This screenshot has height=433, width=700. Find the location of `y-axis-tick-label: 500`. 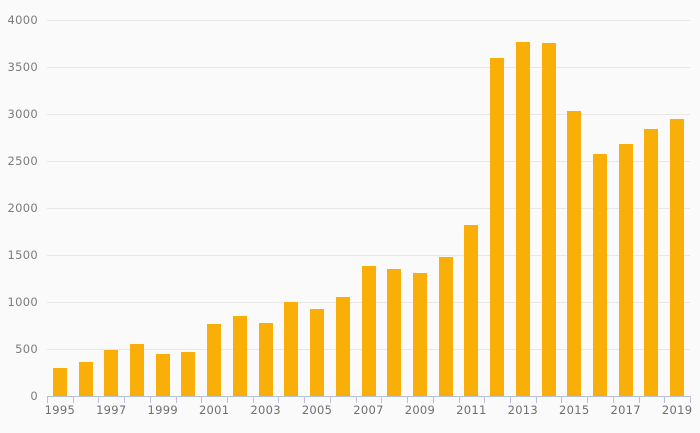

y-axis-tick-label: 500 is located at coordinates (26, 349).